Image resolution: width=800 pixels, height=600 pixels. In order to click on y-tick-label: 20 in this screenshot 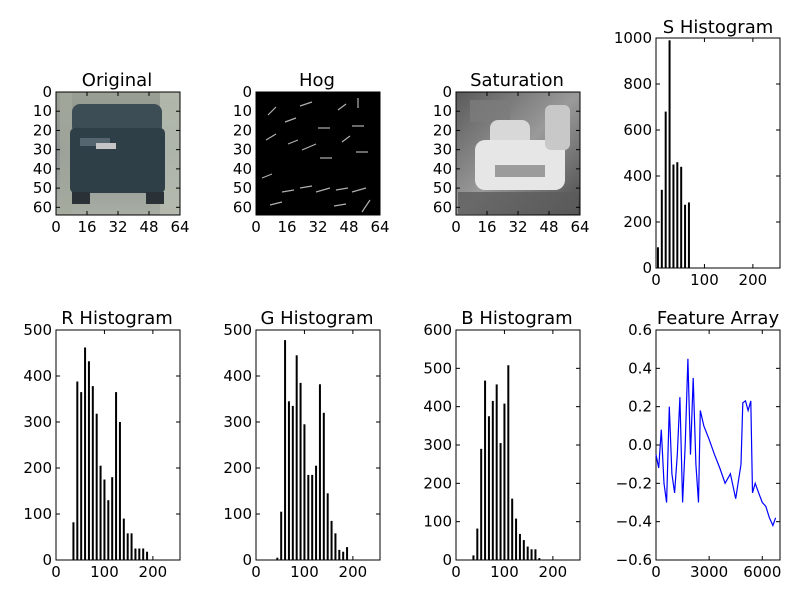, I will do `click(442, 130)`.